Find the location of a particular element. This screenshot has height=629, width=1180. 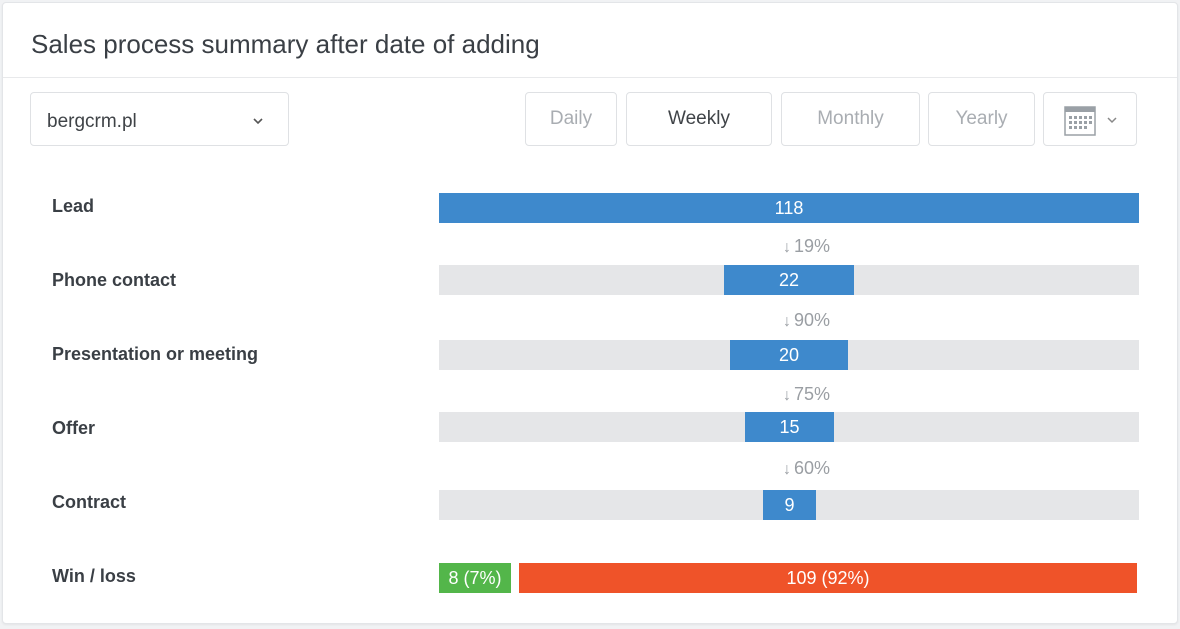

stage-track-presentation: 20 is located at coordinates (789, 355).